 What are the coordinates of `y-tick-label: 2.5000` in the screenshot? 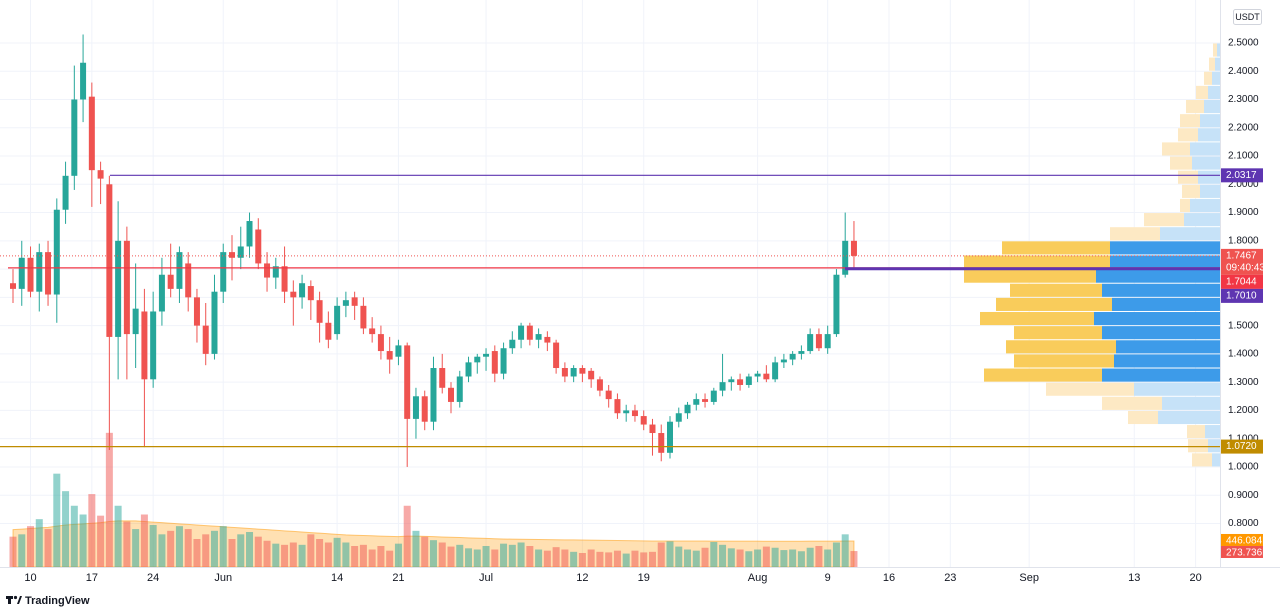 It's located at (1243, 43).